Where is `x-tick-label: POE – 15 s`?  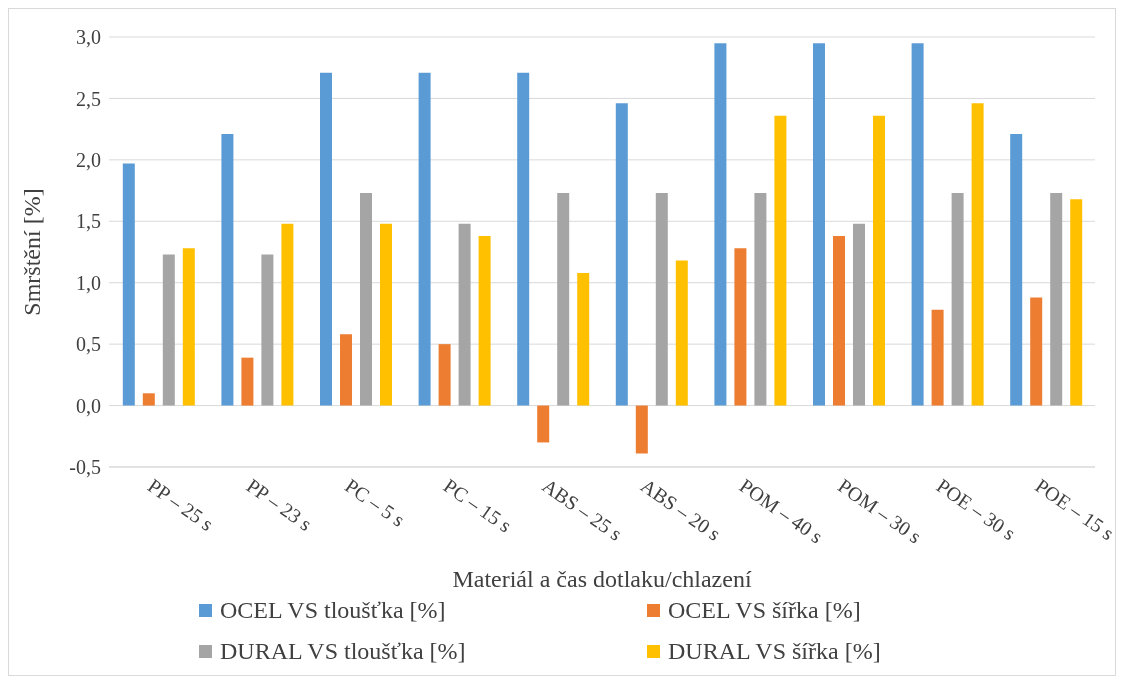 x-tick-label: POE – 15 s is located at coordinates (1075, 509).